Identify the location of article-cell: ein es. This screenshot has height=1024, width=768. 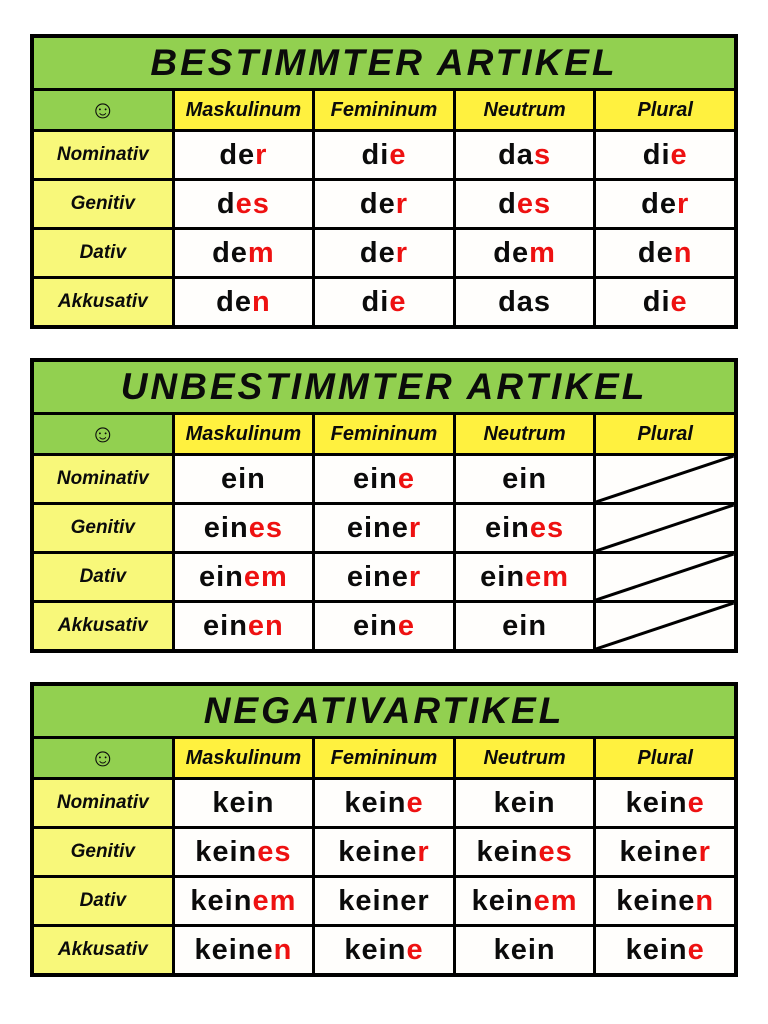
(243, 528).